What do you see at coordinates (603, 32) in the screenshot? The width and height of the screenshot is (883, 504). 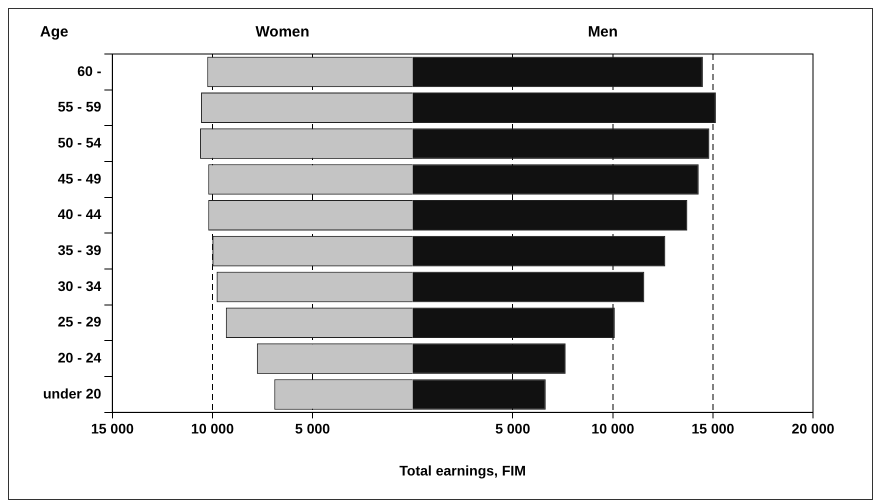 I see `series-label: Men` at bounding box center [603, 32].